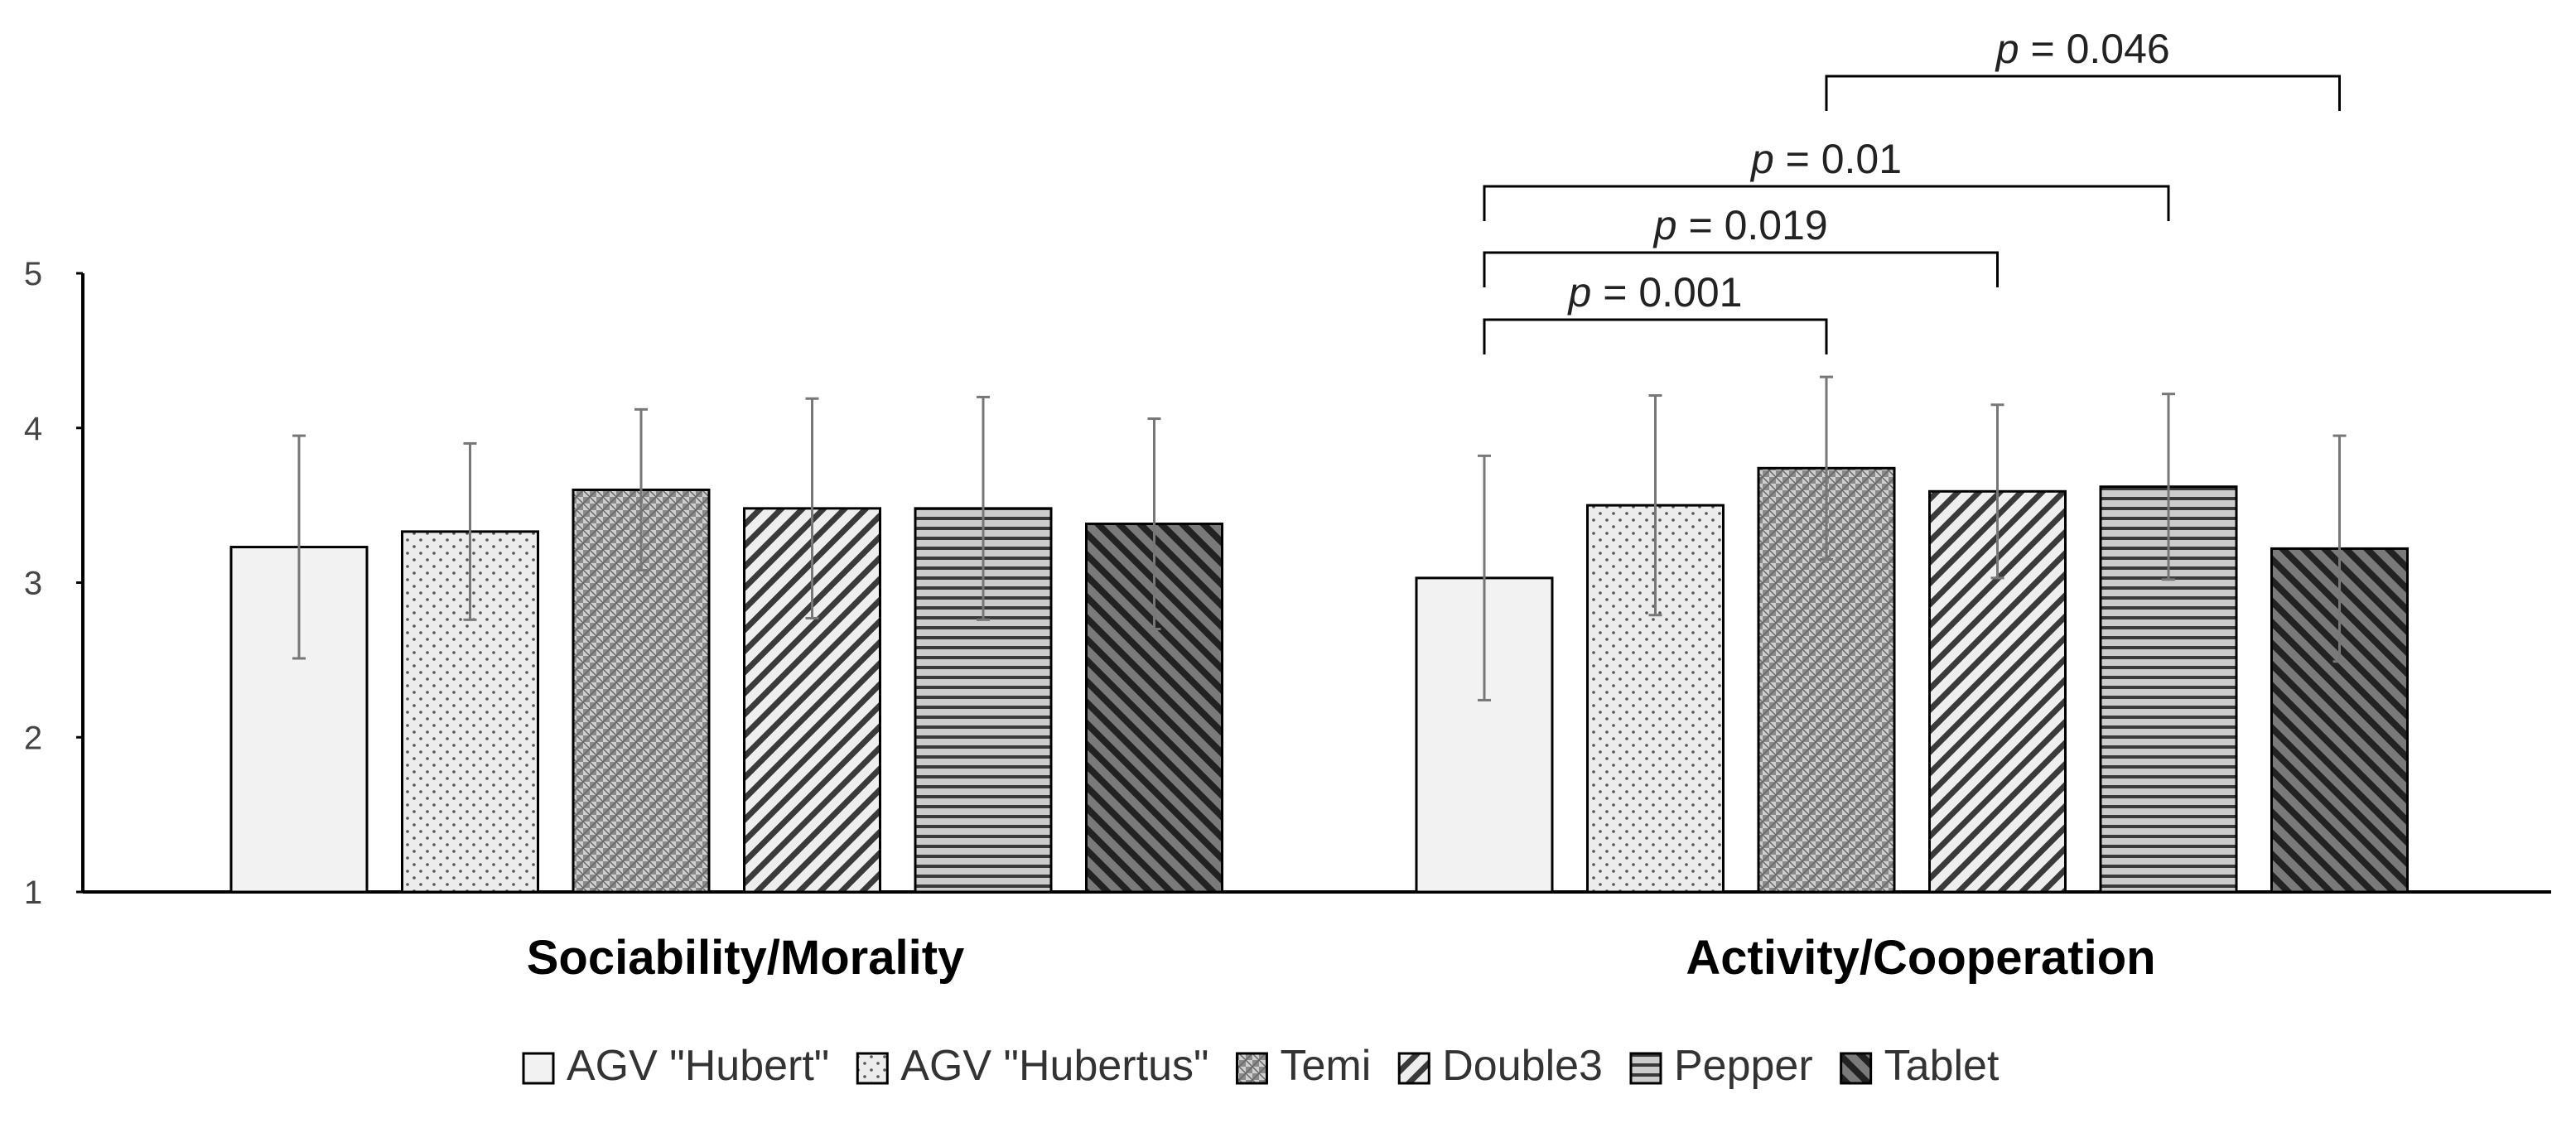 Image resolution: width=2576 pixels, height=1123 pixels. I want to click on legend-item: Pepper, so click(1721, 1066).